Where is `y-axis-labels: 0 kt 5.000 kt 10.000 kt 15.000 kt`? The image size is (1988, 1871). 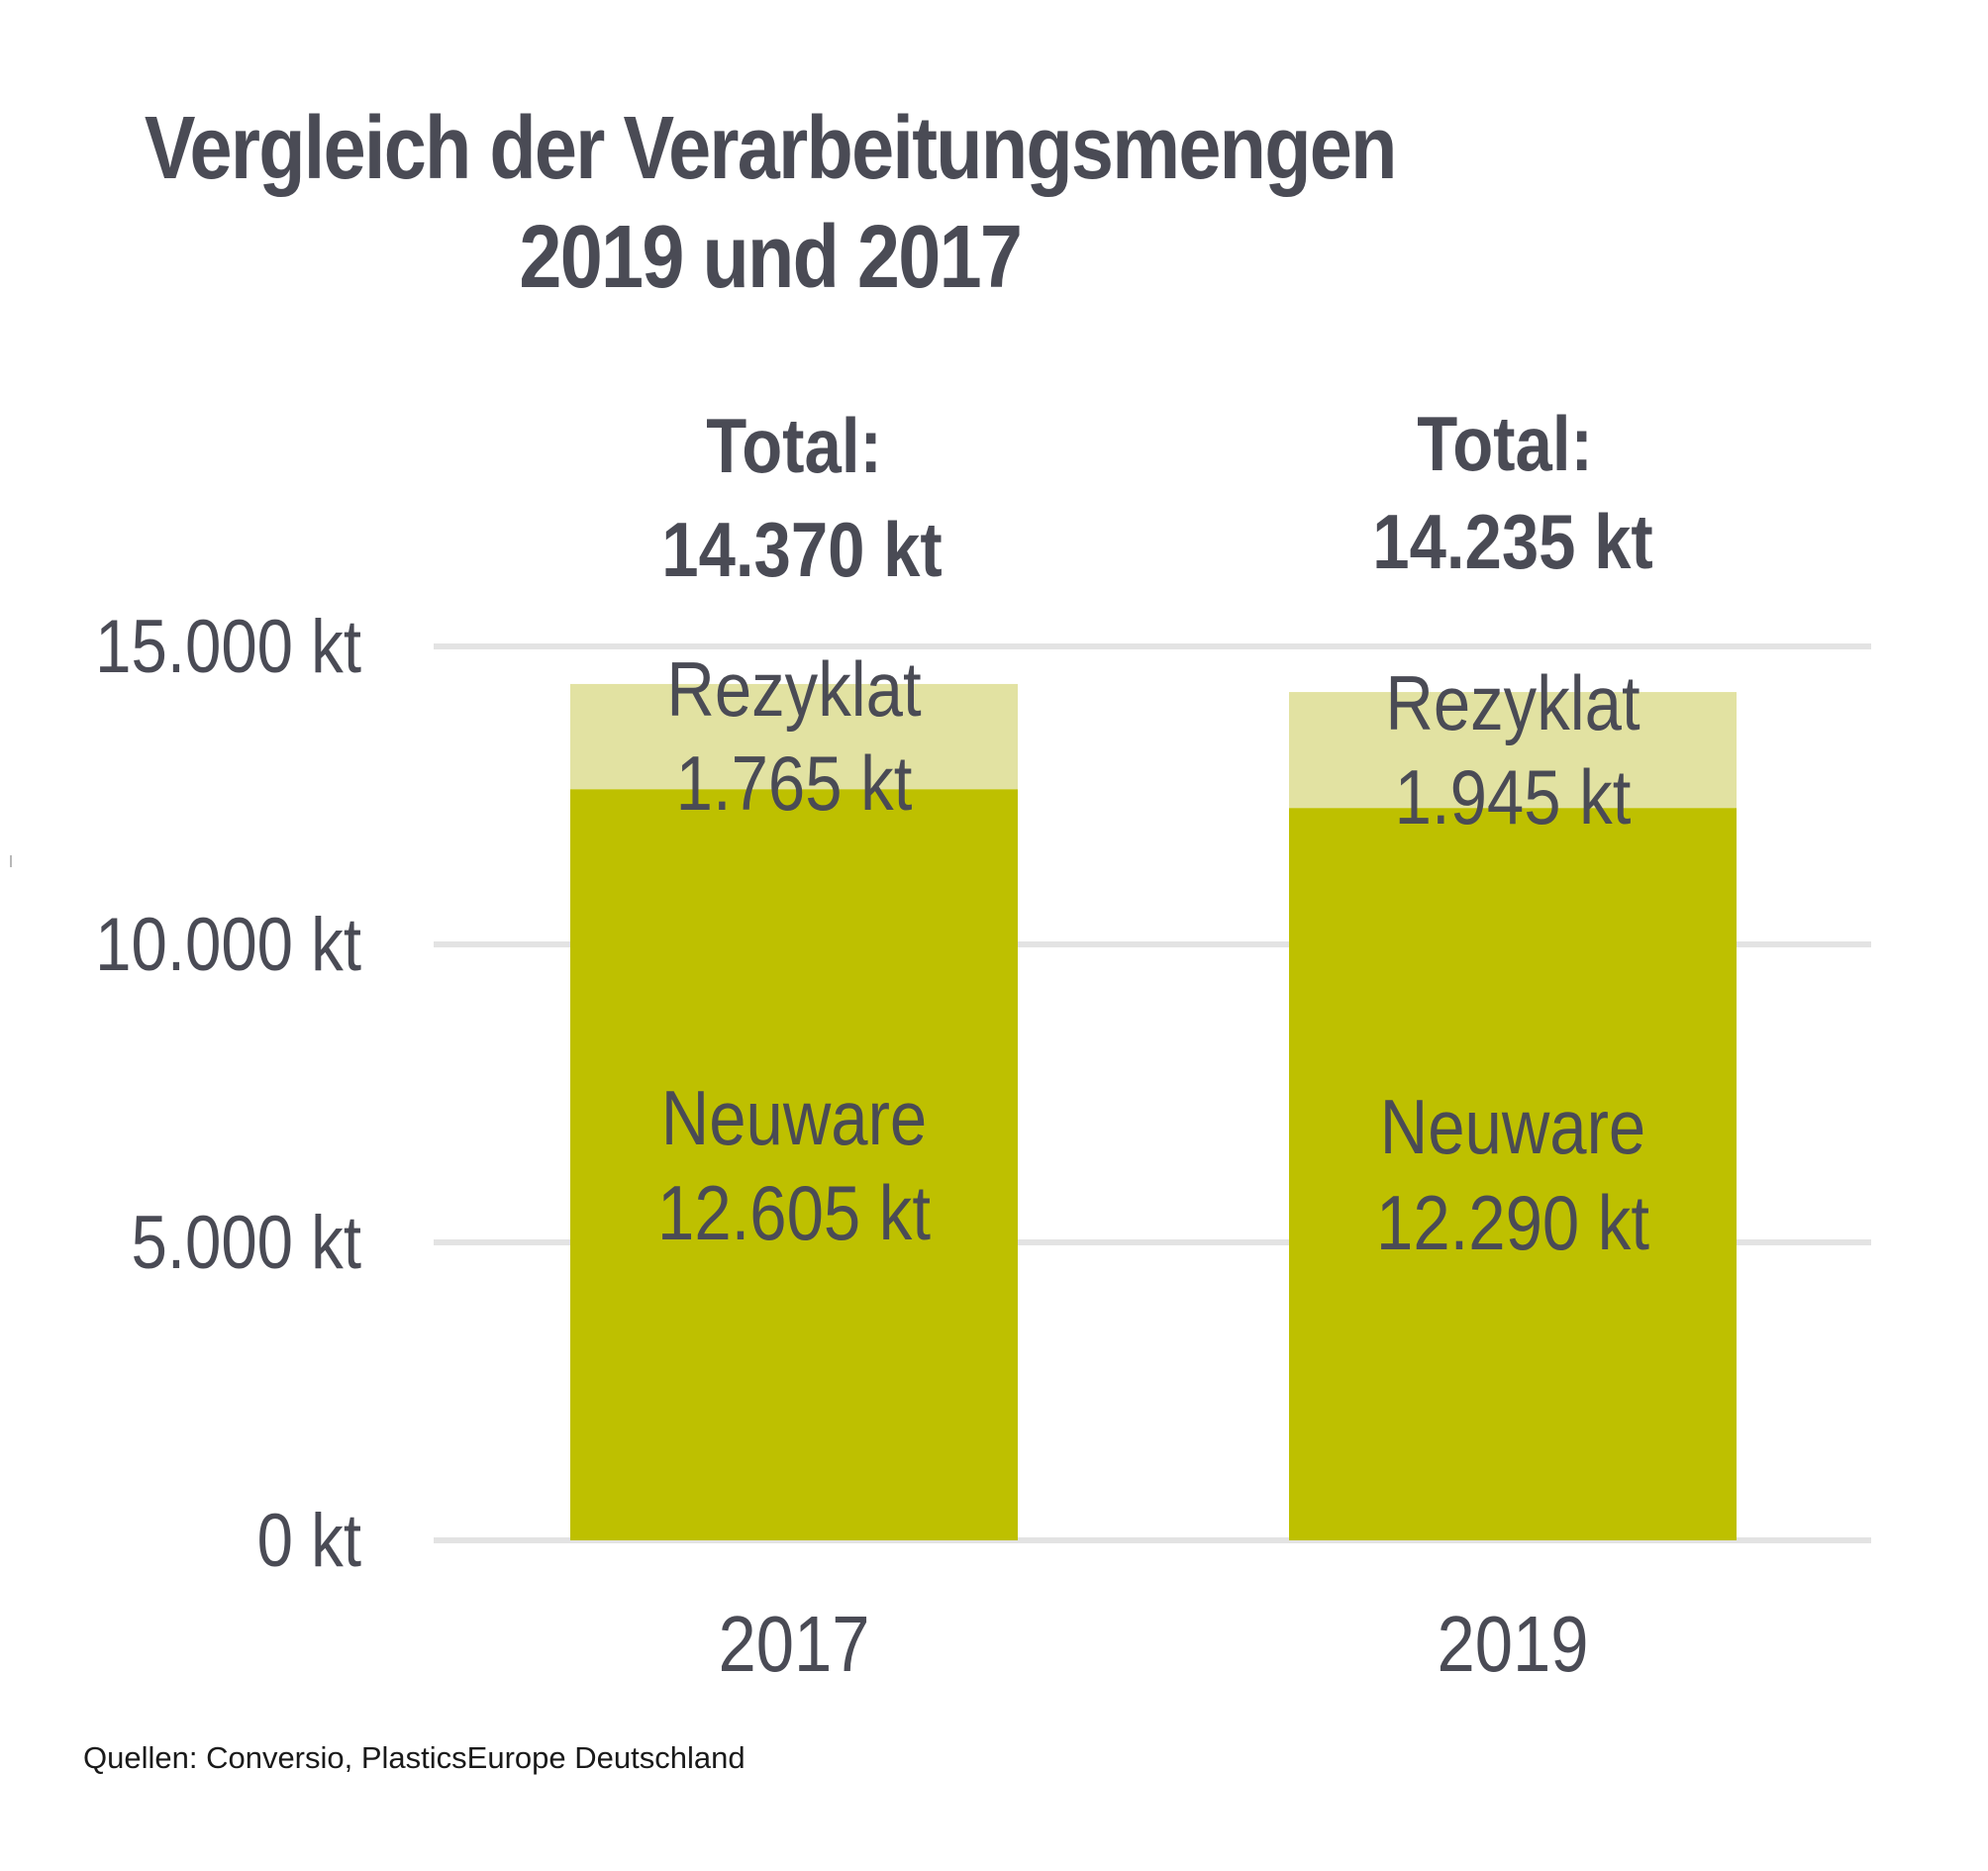 y-axis-labels: 0 kt 5.000 kt 10.000 kt 15.000 kt is located at coordinates (228, 1094).